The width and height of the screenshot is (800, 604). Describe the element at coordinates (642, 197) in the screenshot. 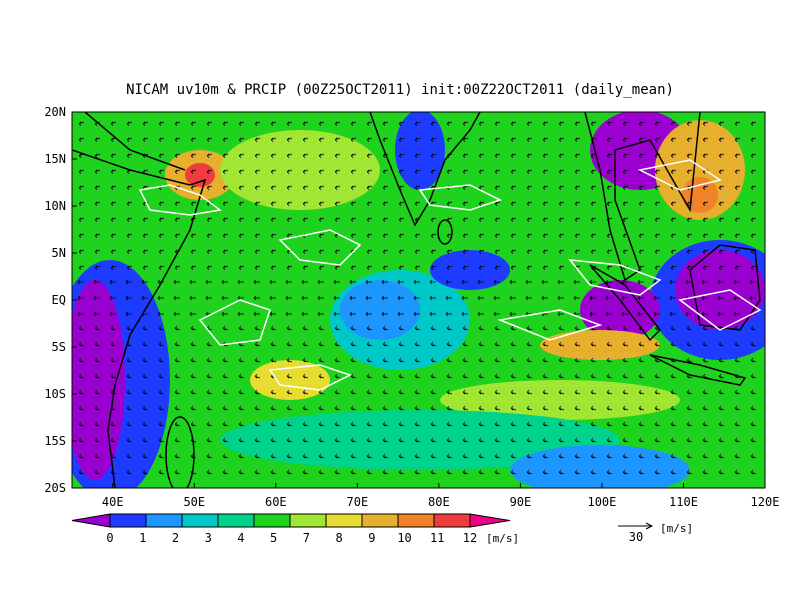

I see `coast-indochina` at that location.